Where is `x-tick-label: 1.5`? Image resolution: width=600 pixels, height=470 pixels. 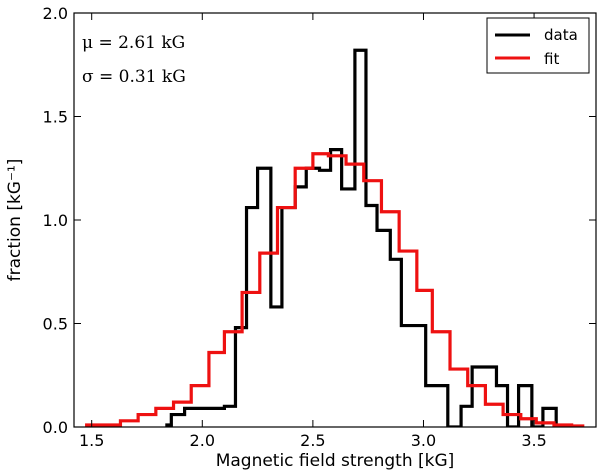
x-tick-label: 1.5 is located at coordinates (91, 440).